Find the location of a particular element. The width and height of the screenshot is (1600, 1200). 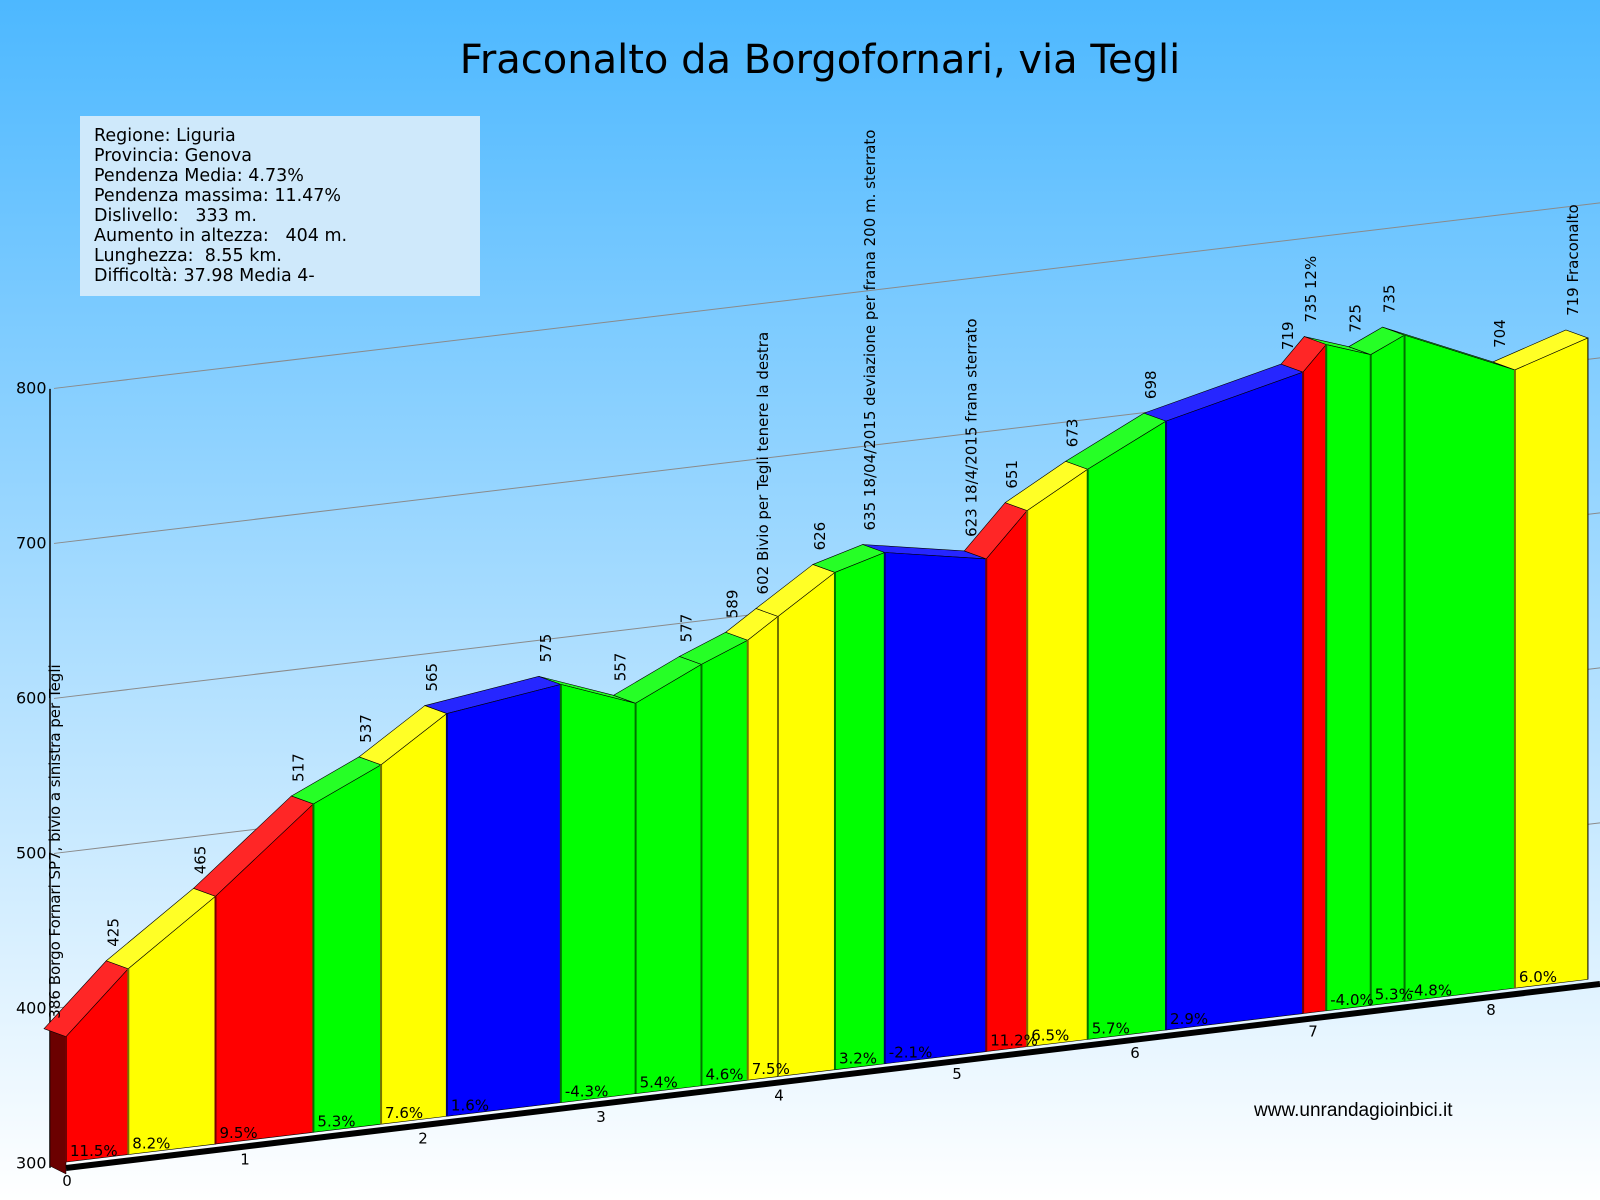

gradient-label: 11.5% is located at coordinates (94, 1151).